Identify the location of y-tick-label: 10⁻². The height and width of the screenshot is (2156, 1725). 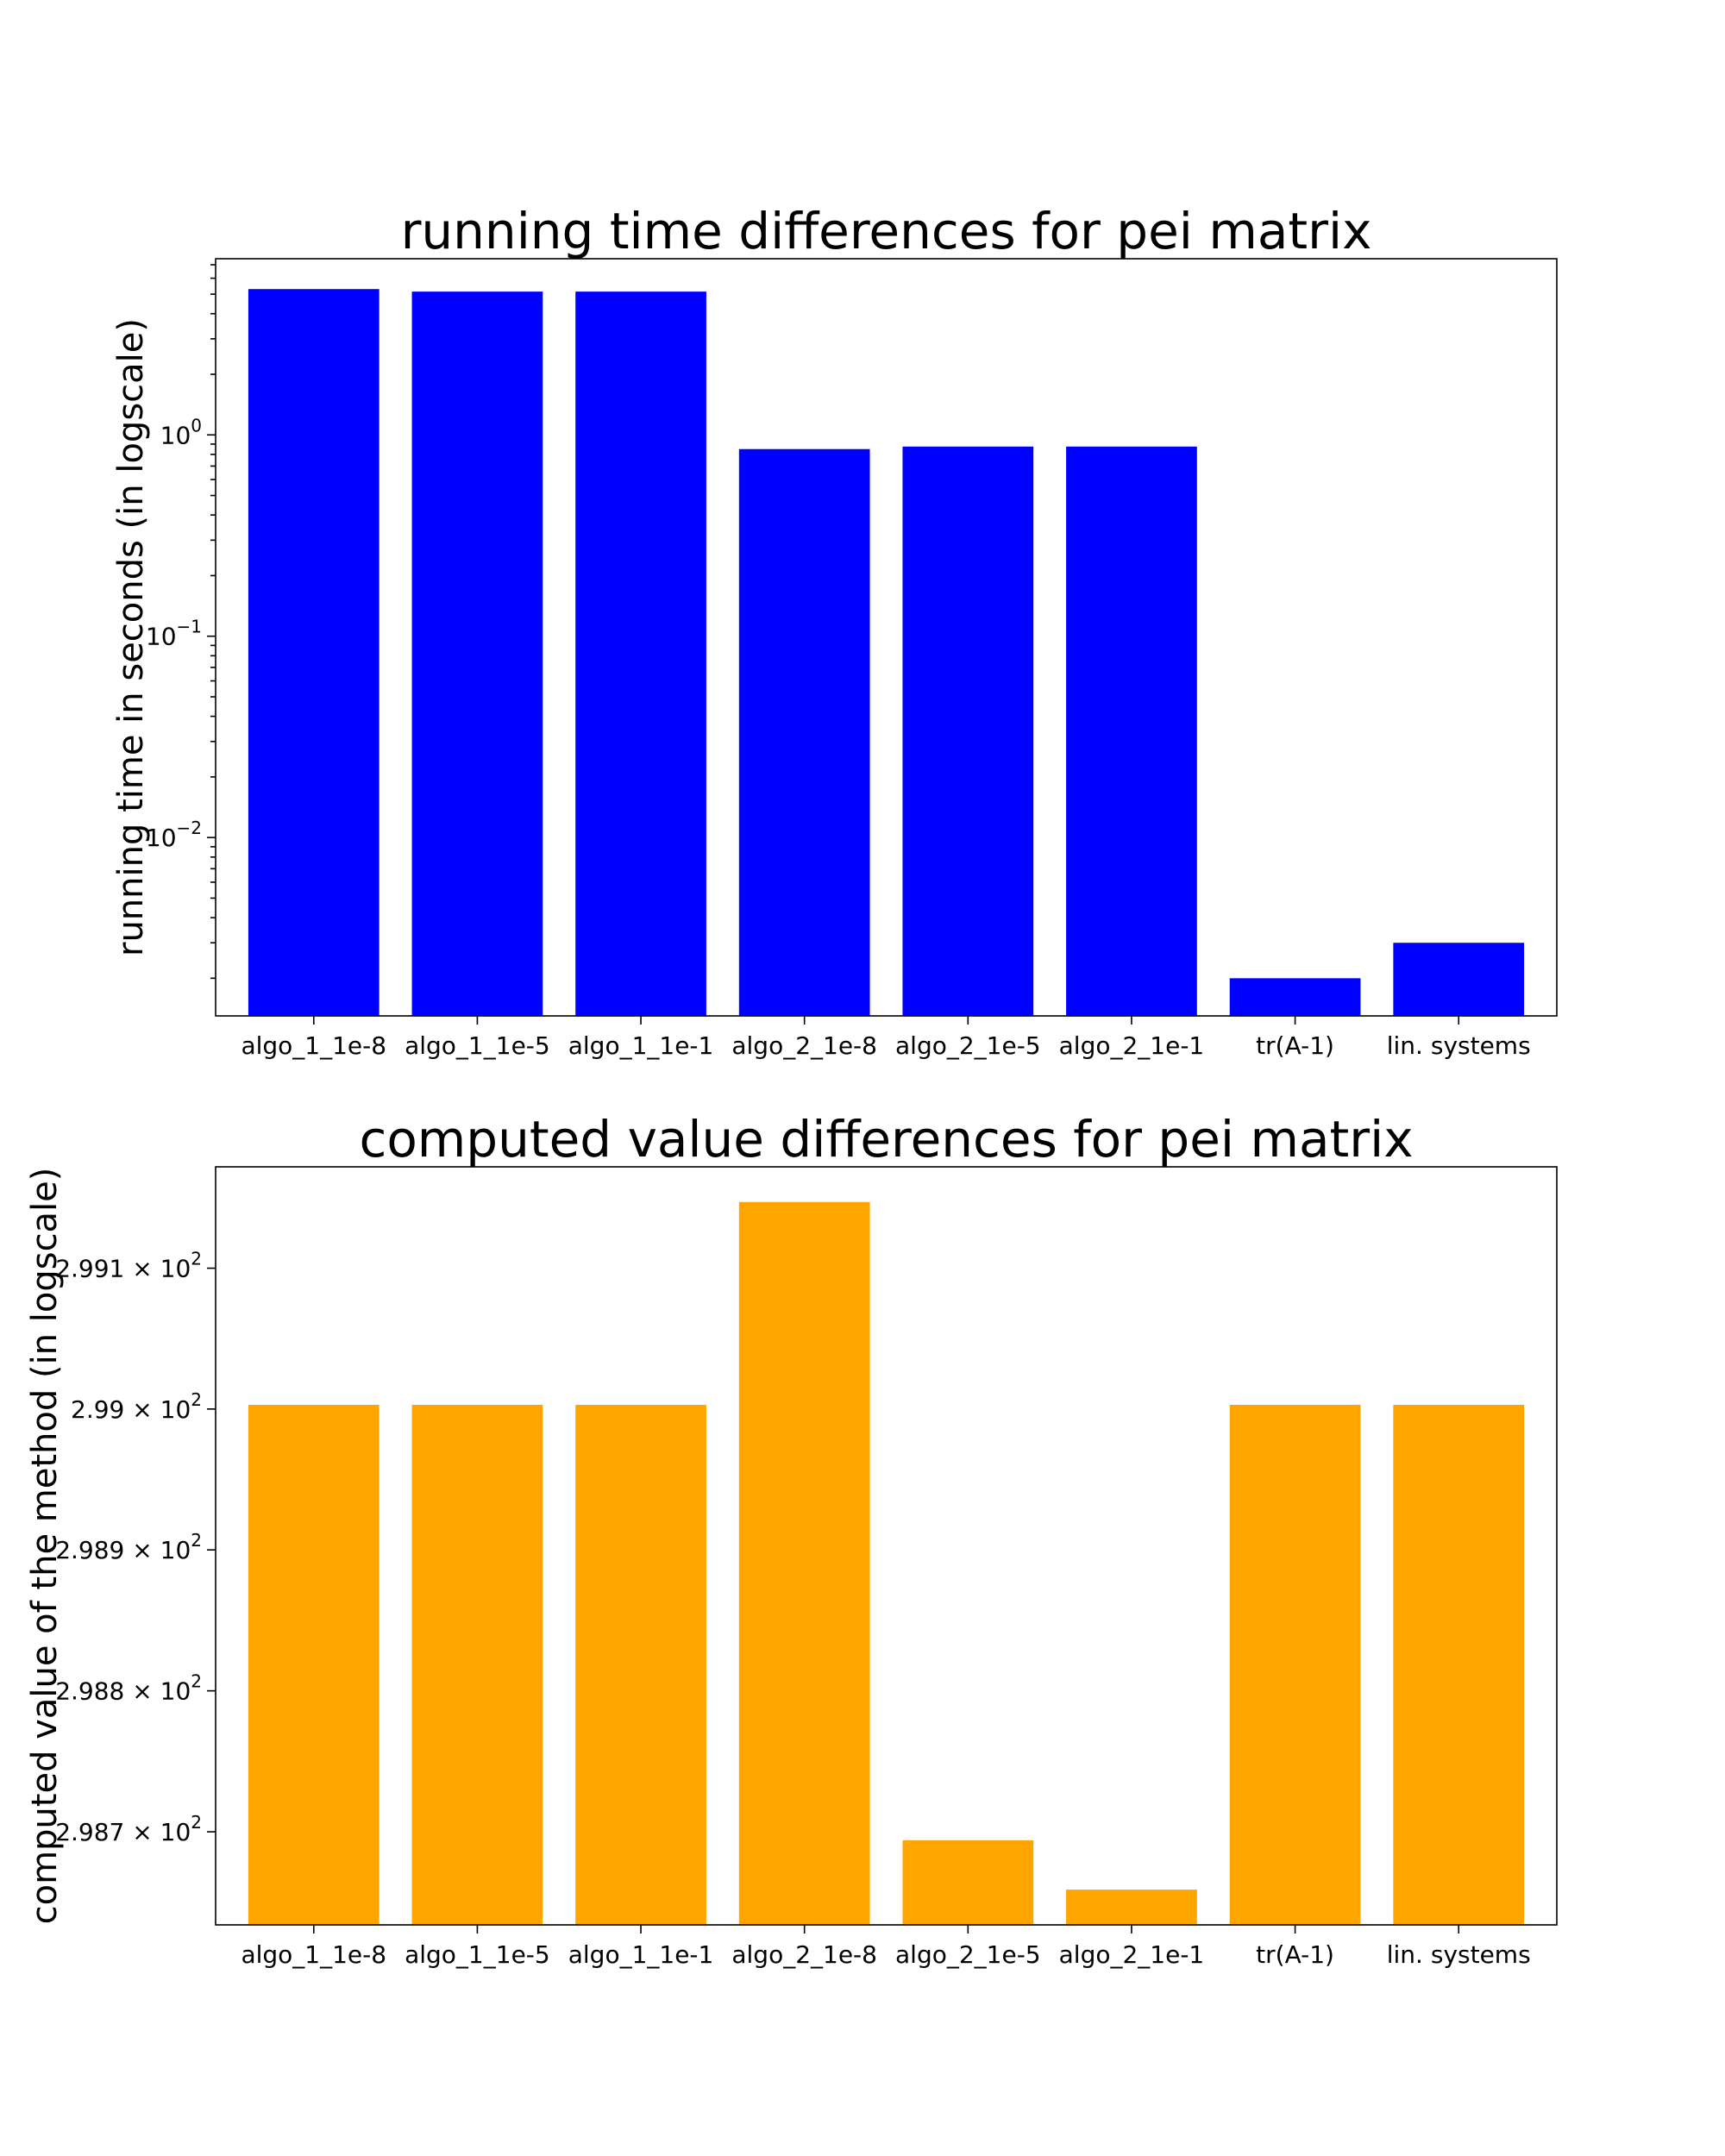
(174, 835).